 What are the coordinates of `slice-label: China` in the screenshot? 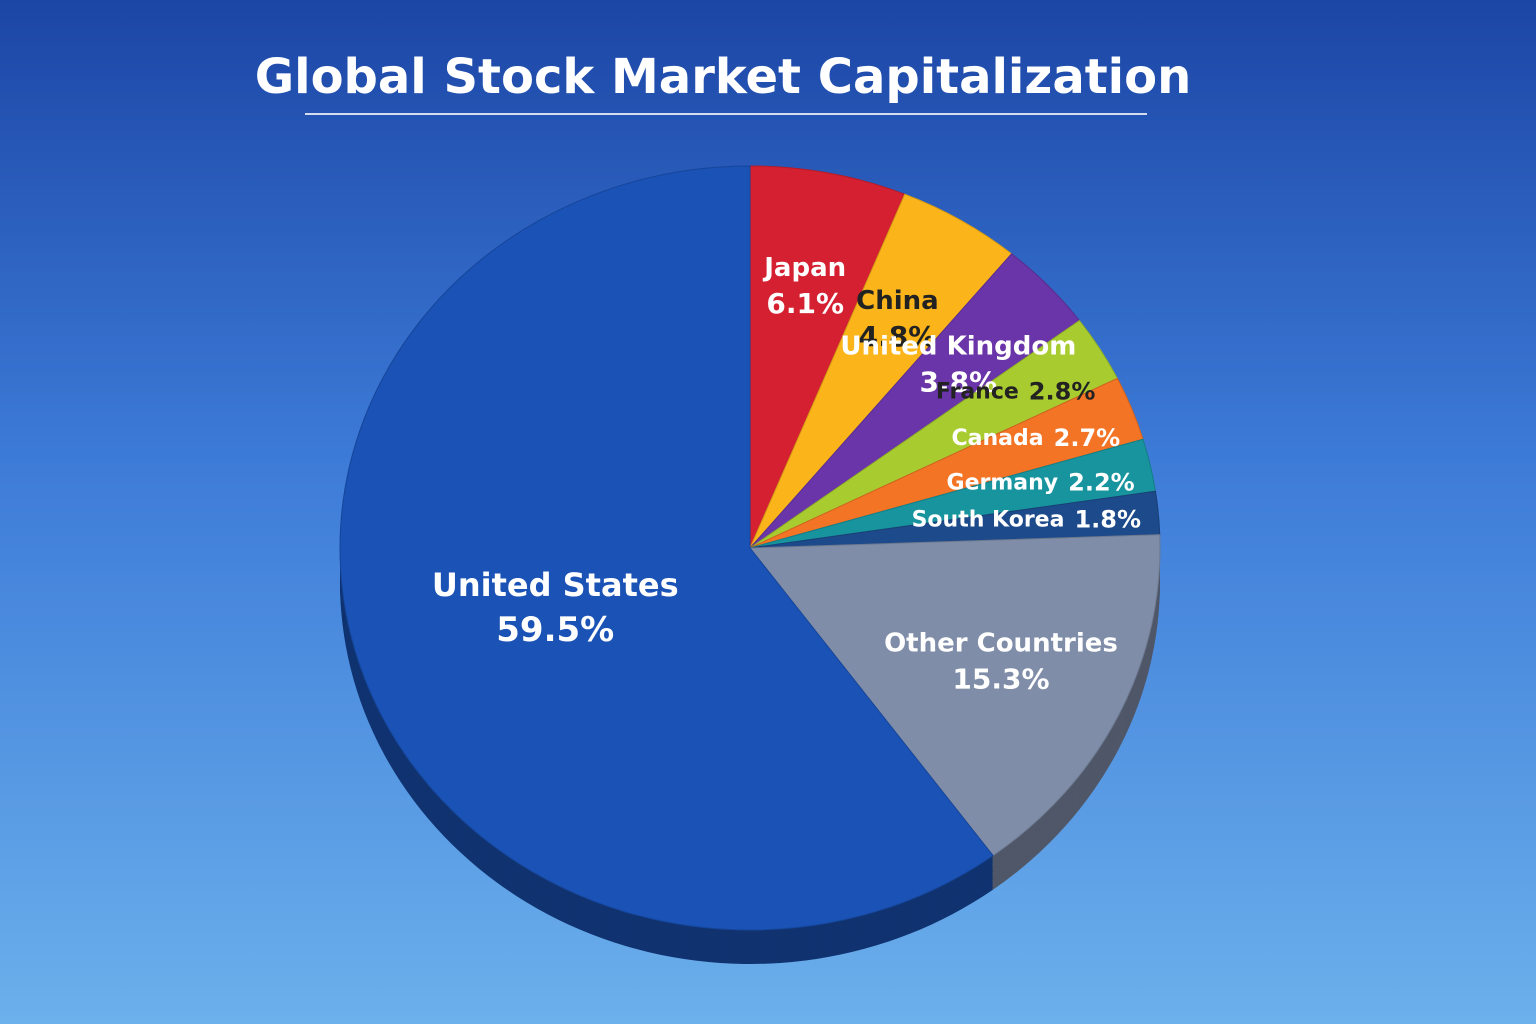 It's located at (897, 301).